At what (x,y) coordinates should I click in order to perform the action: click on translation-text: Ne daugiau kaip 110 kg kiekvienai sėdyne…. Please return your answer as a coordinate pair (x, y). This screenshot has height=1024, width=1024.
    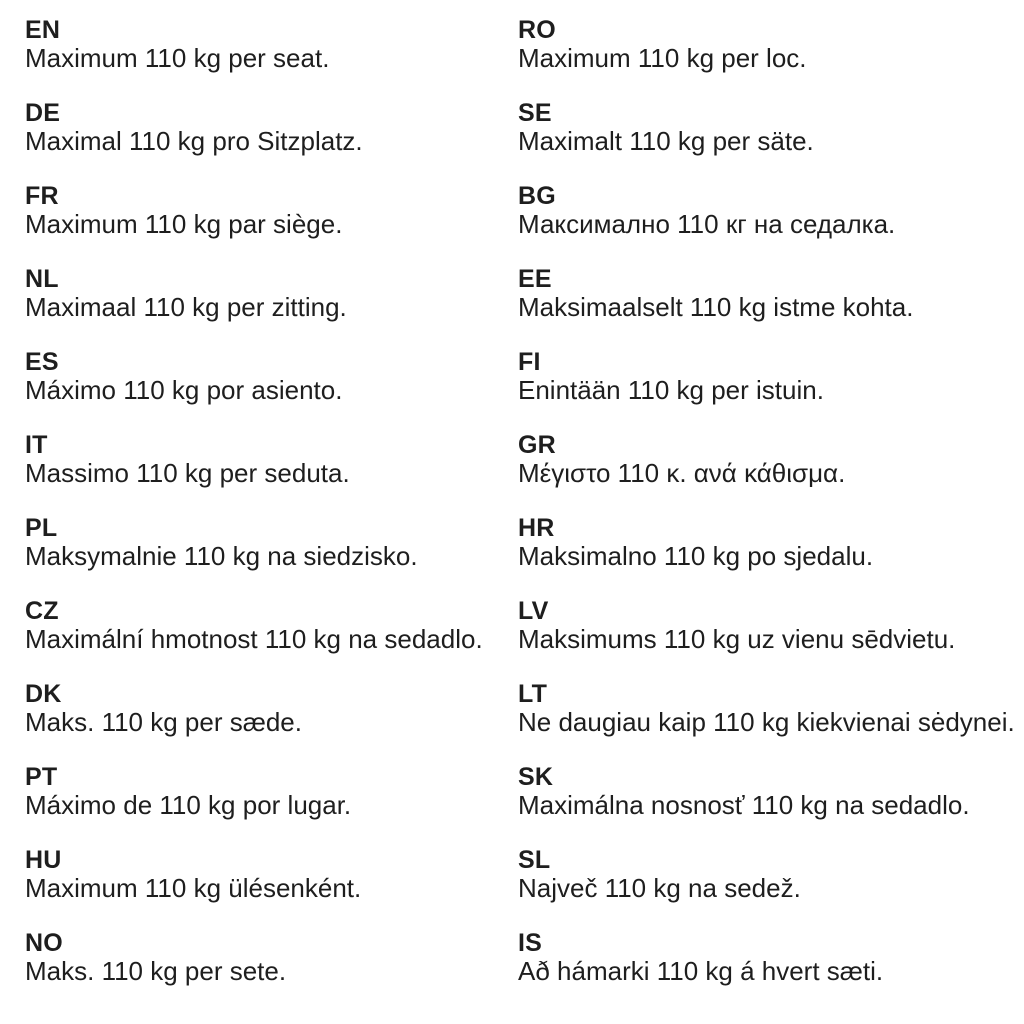
    Looking at the image, I should click on (766, 722).